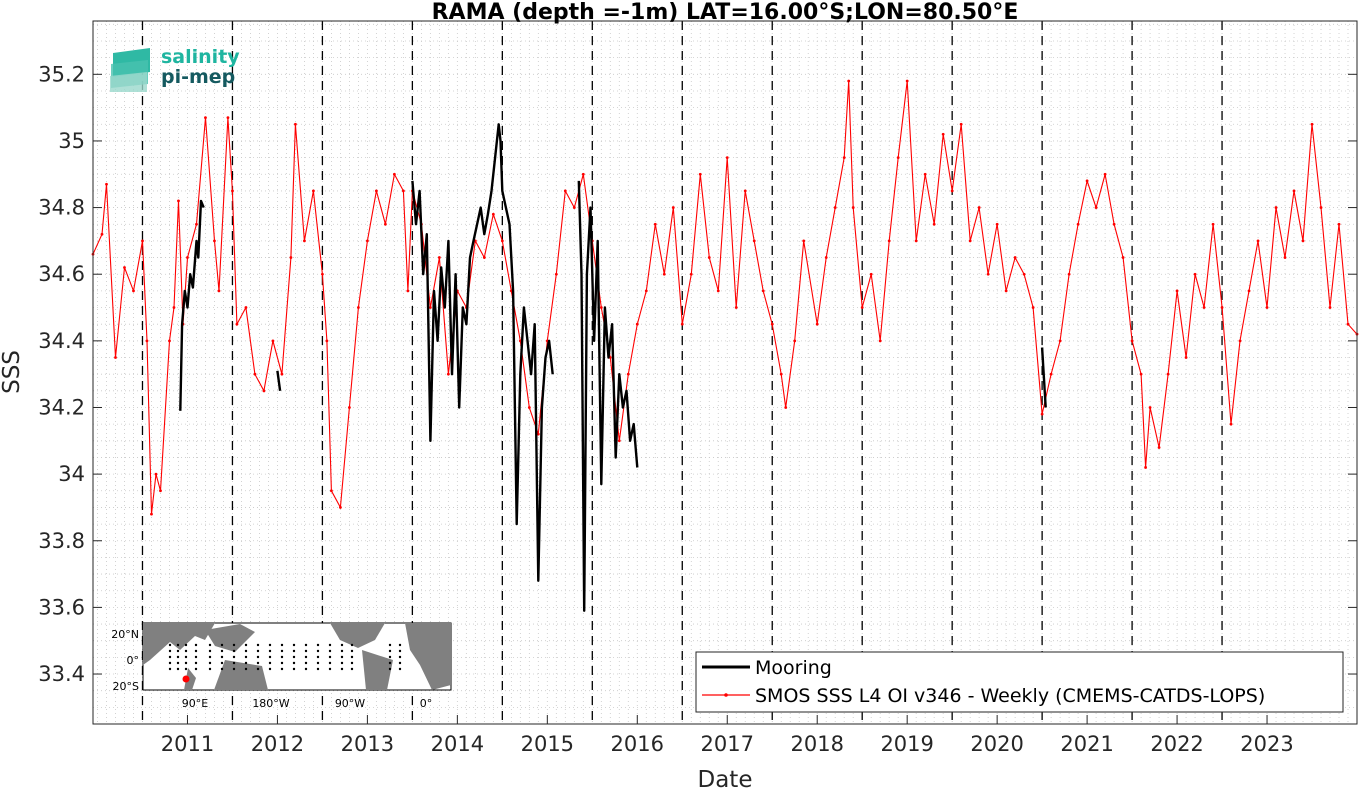 The image size is (1359, 790). I want to click on x-tick-label: 2017, so click(727, 744).